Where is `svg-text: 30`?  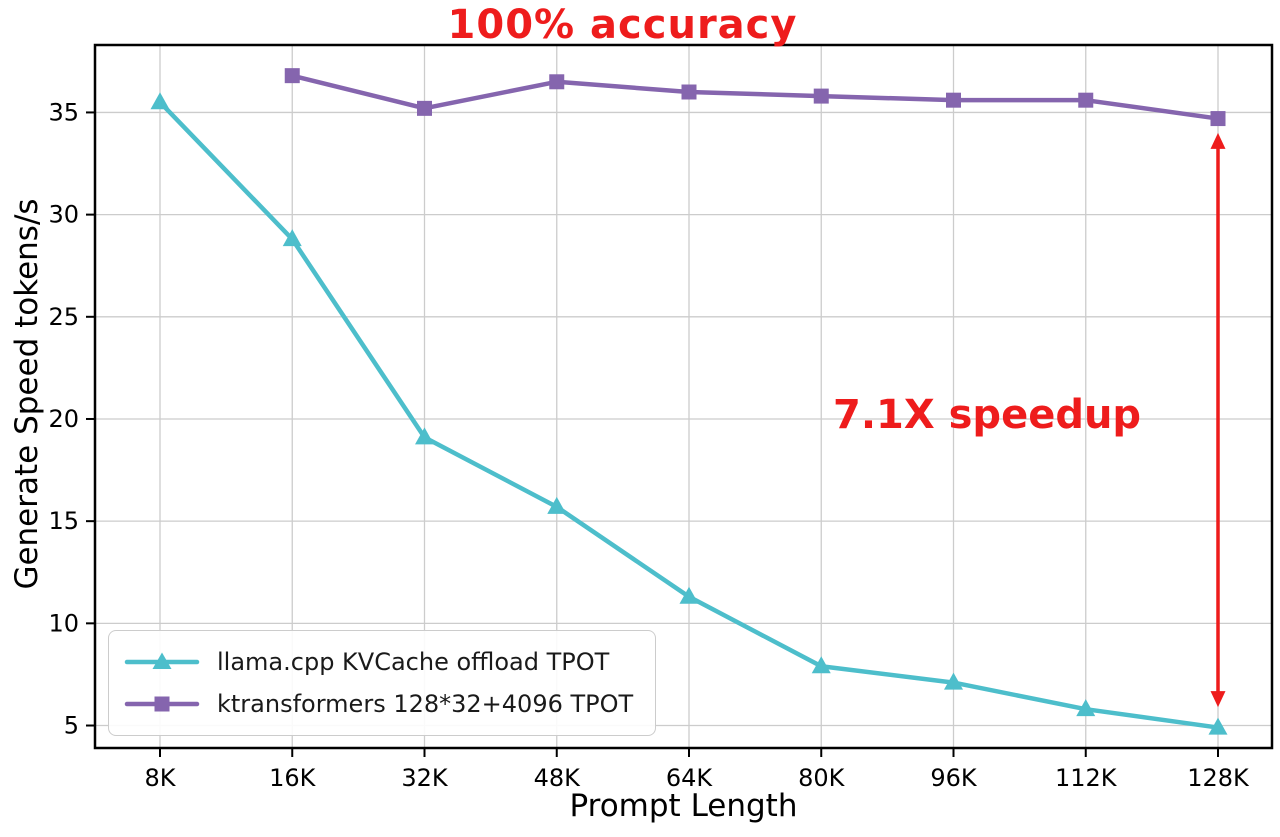 svg-text: 30 is located at coordinates (63, 215).